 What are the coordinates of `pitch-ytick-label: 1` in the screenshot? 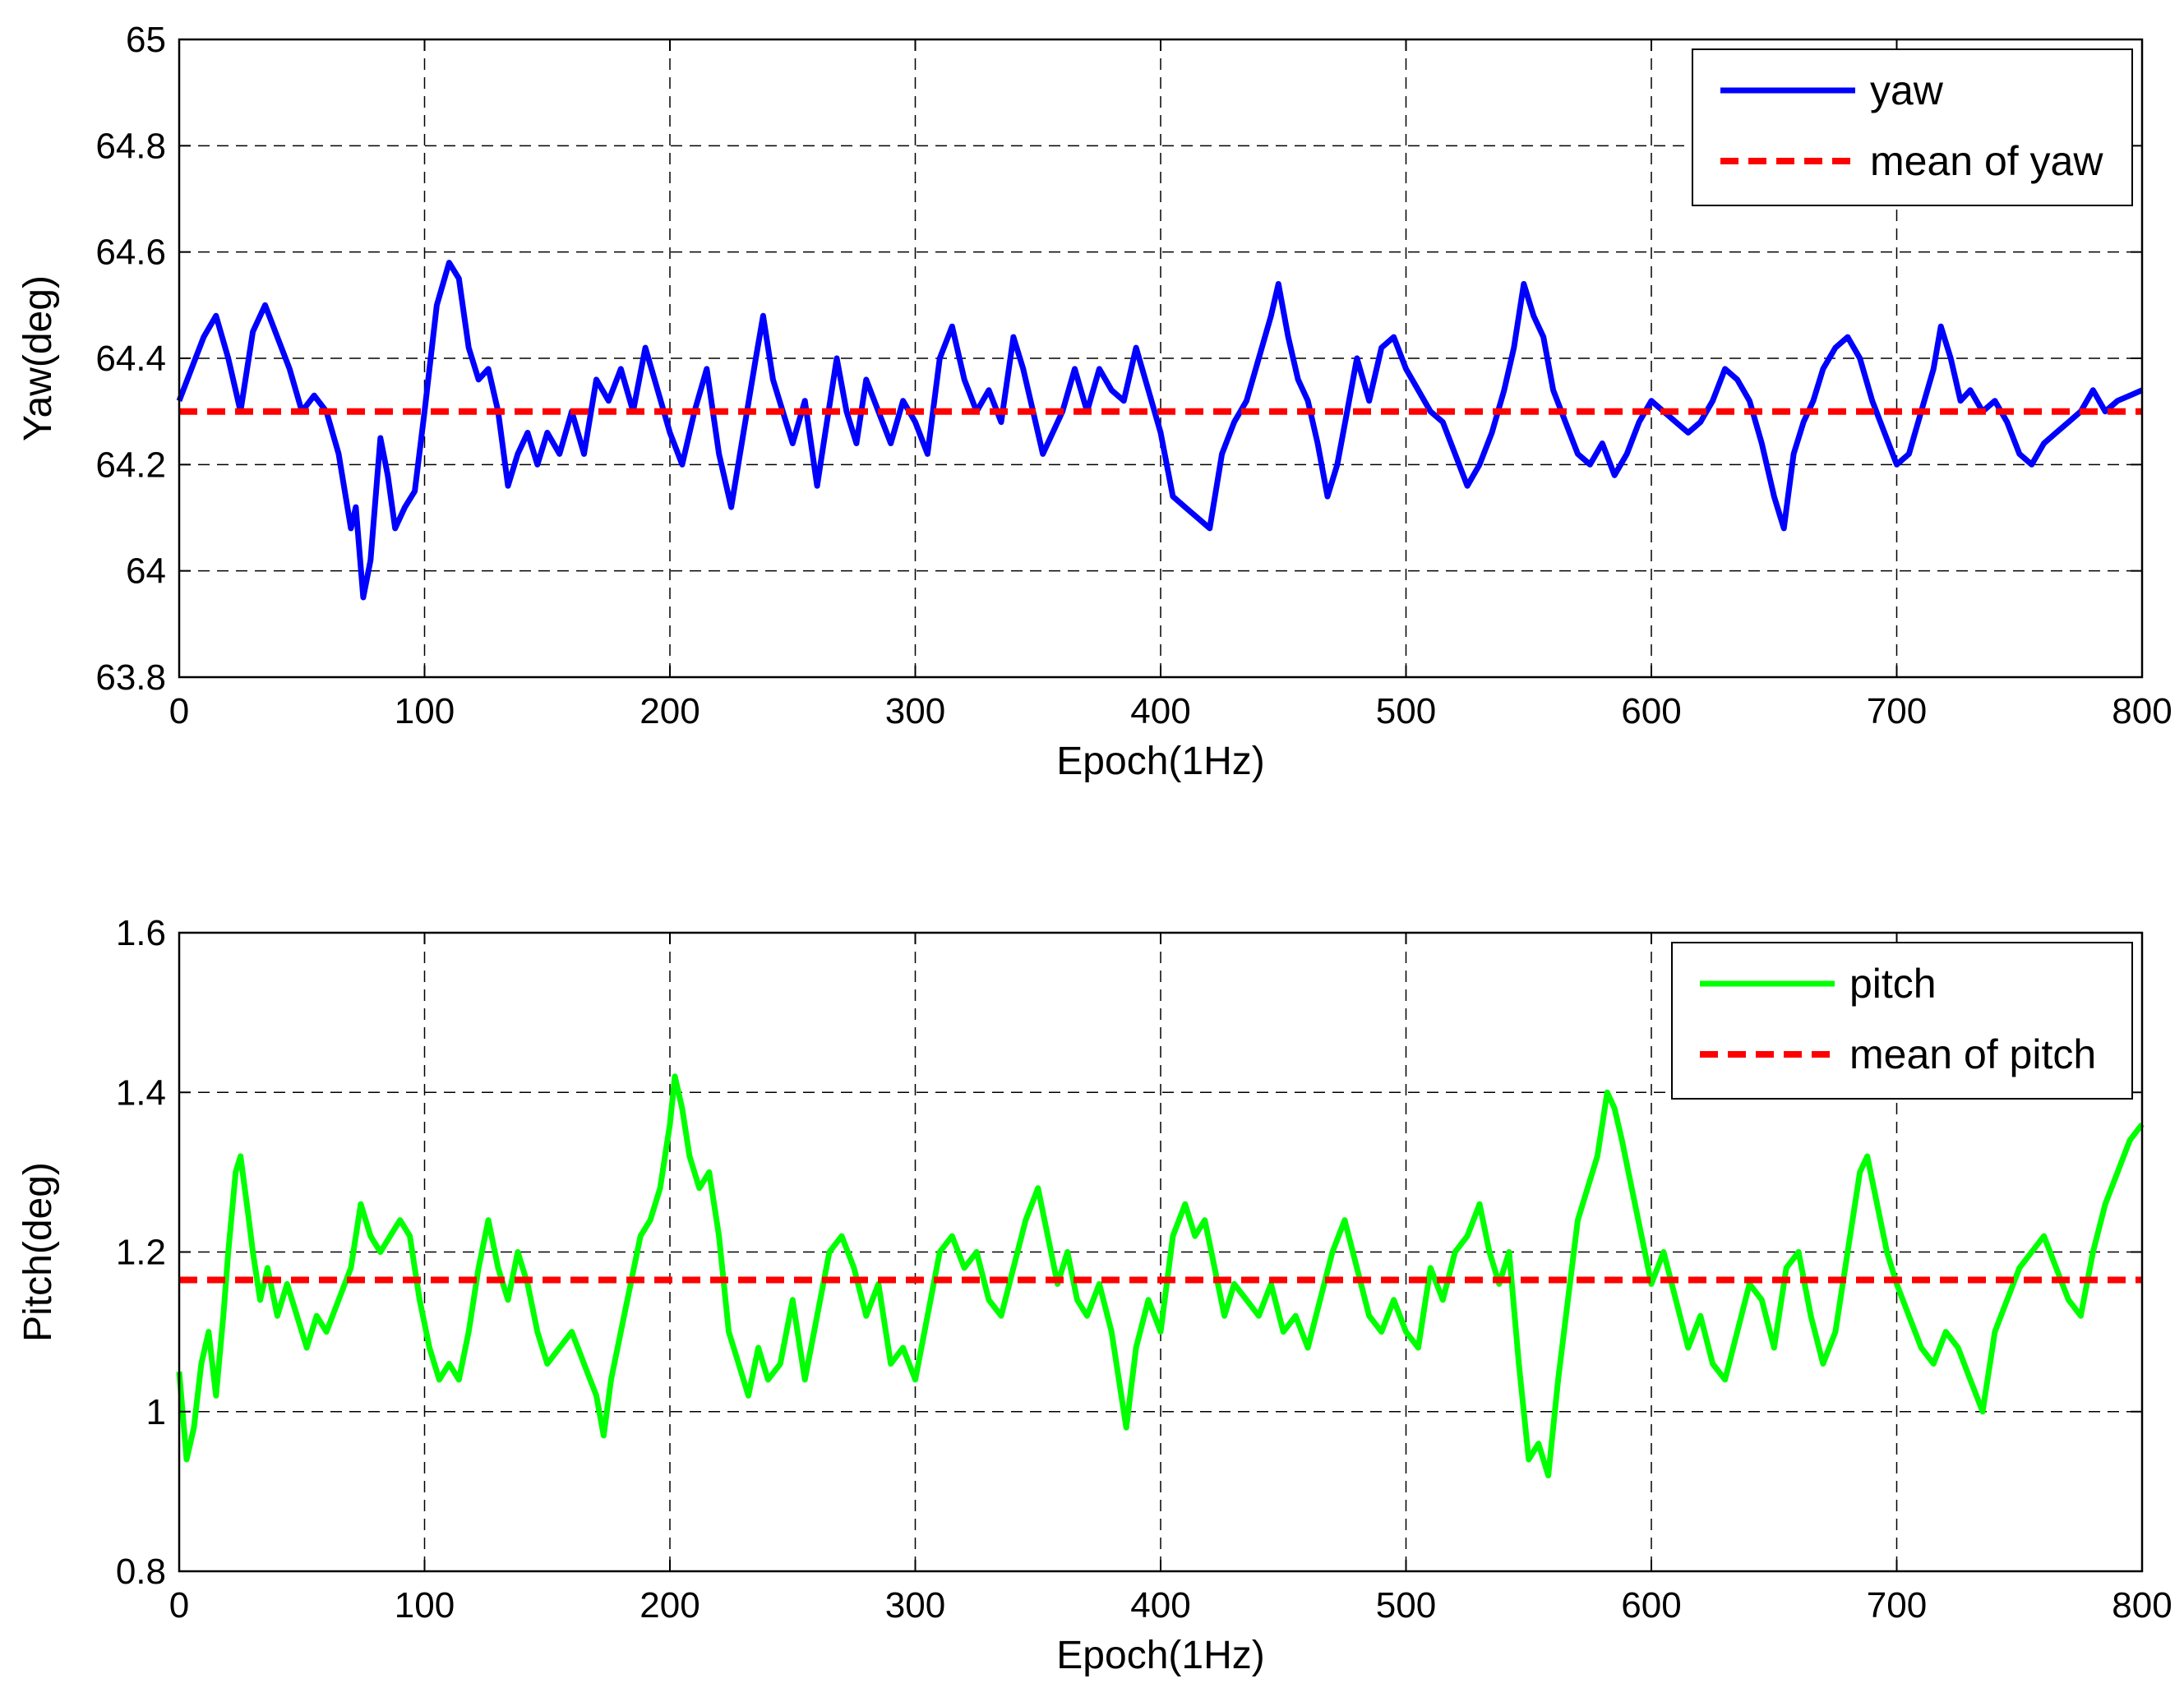 It's located at (156, 1412).